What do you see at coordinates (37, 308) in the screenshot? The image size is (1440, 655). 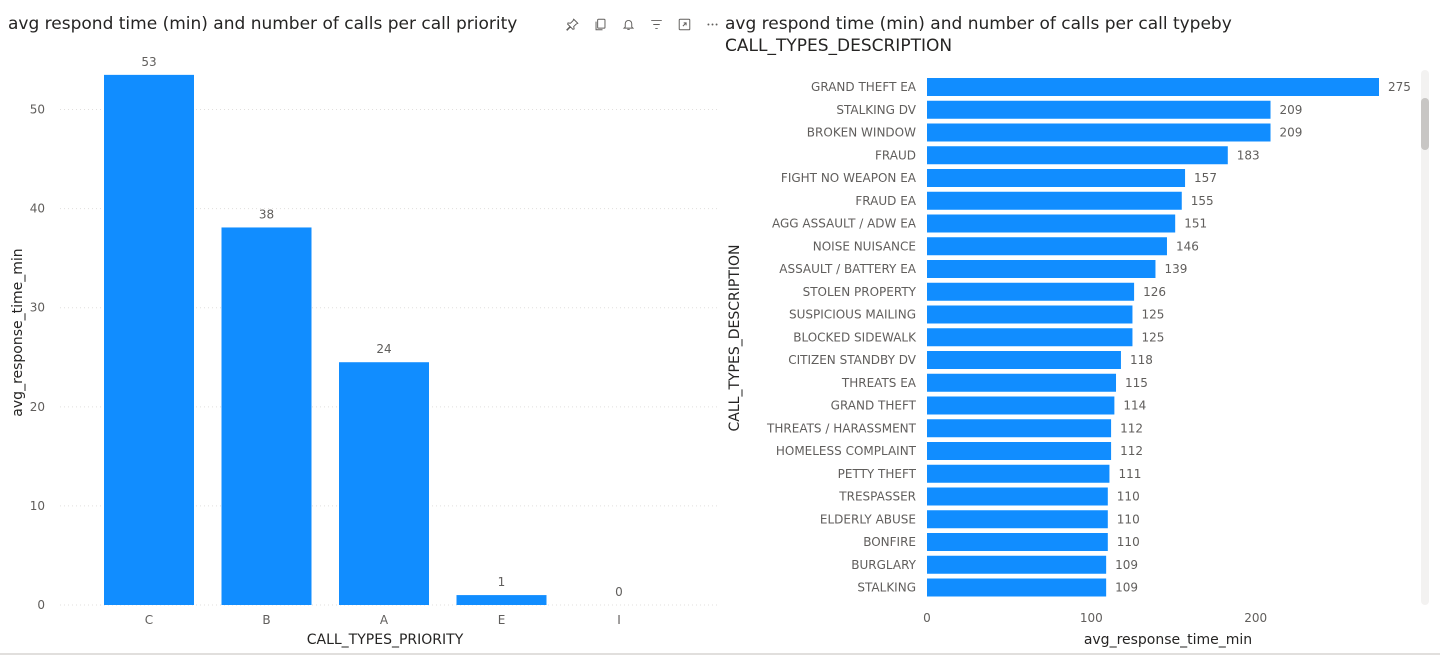 I see `y-tick-label: 30` at bounding box center [37, 308].